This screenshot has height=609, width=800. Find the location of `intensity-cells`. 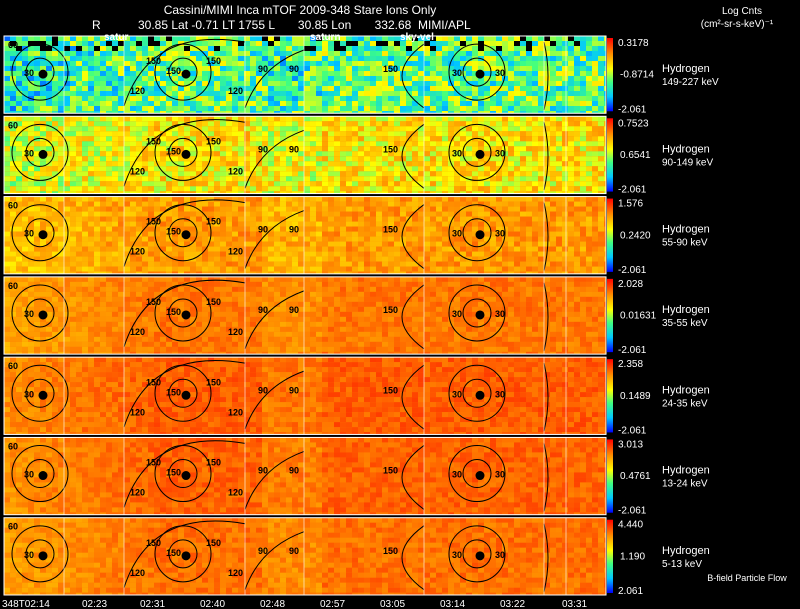

intensity-cells is located at coordinates (305, 315).